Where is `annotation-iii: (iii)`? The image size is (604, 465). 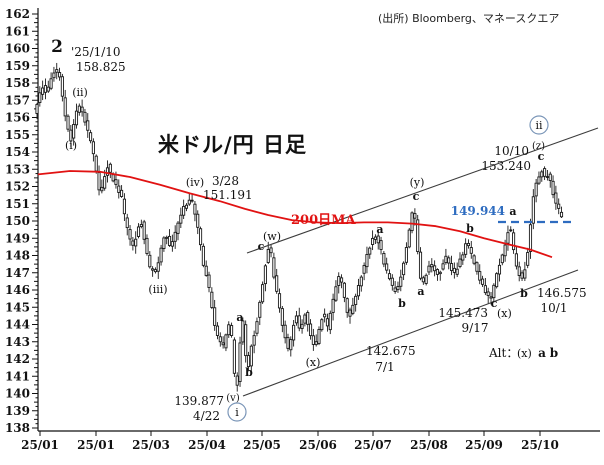 annotation-iii: (iii) is located at coordinates (157, 289).